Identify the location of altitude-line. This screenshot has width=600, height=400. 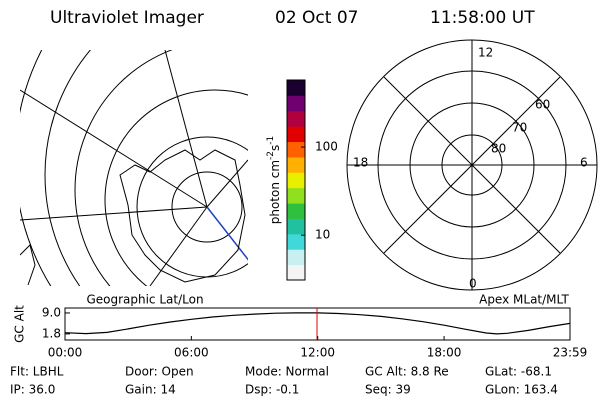
(317, 323).